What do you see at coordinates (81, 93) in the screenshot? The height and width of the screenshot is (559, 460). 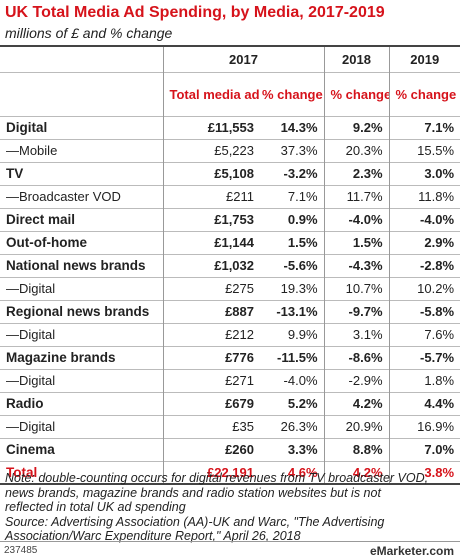 I see `subheader-blank` at bounding box center [81, 93].